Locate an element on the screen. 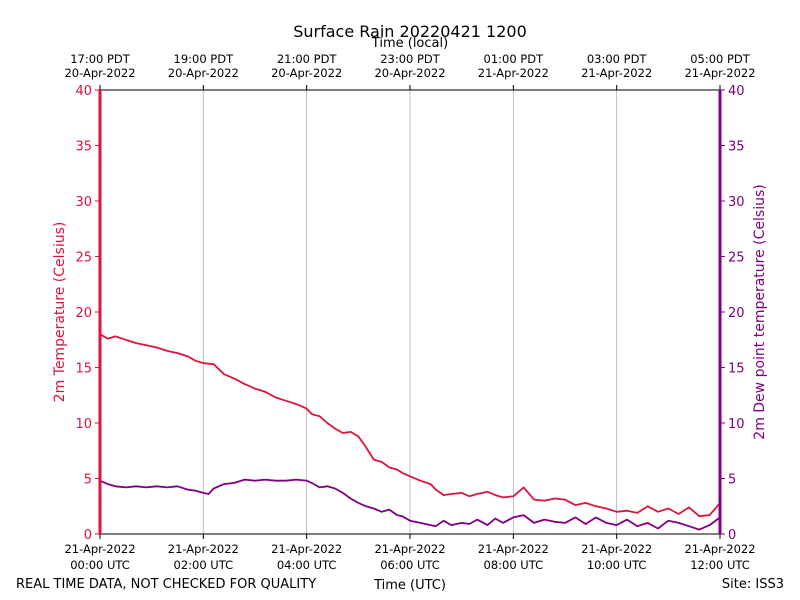 The image size is (800, 600). right-tick-label: 5 is located at coordinates (732, 480).